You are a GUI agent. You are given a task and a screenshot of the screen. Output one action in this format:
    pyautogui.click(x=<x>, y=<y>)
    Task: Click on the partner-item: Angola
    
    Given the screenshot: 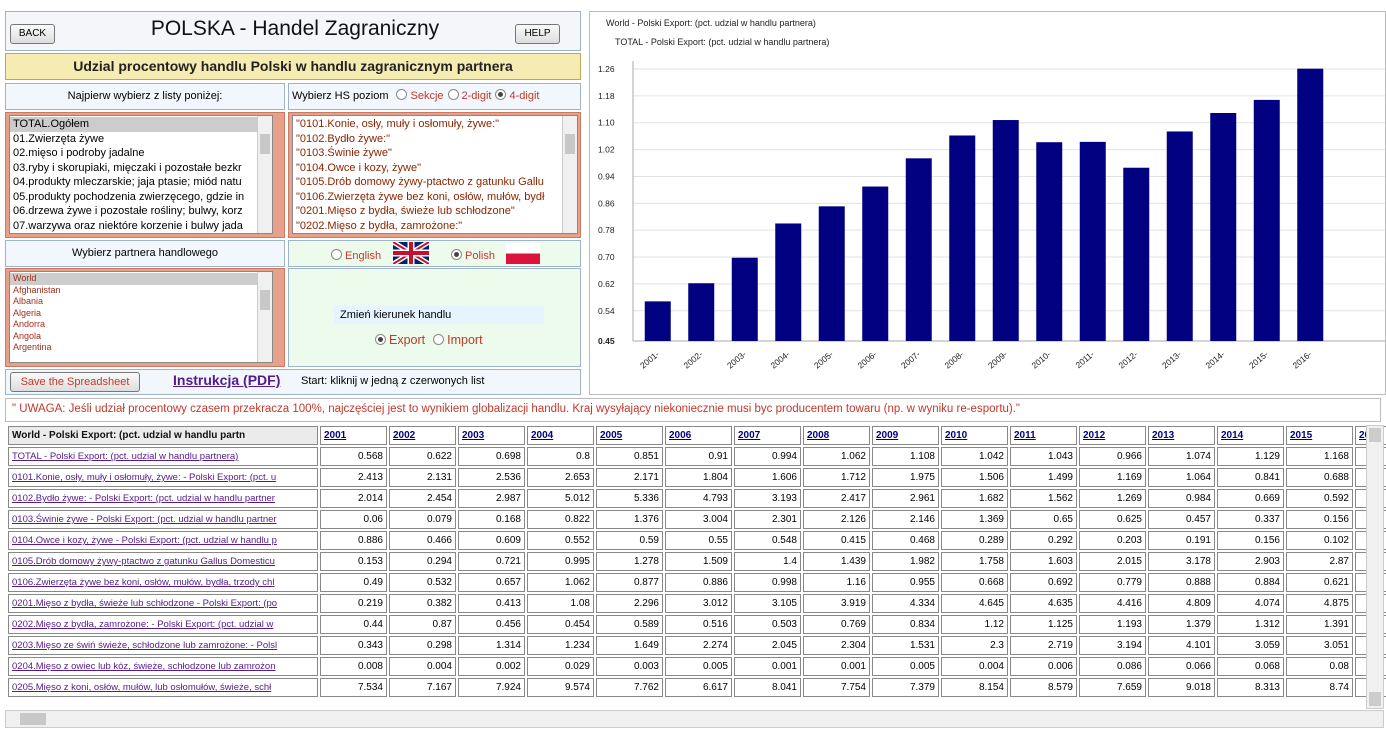 What is the action you would take?
    pyautogui.click(x=27, y=335)
    